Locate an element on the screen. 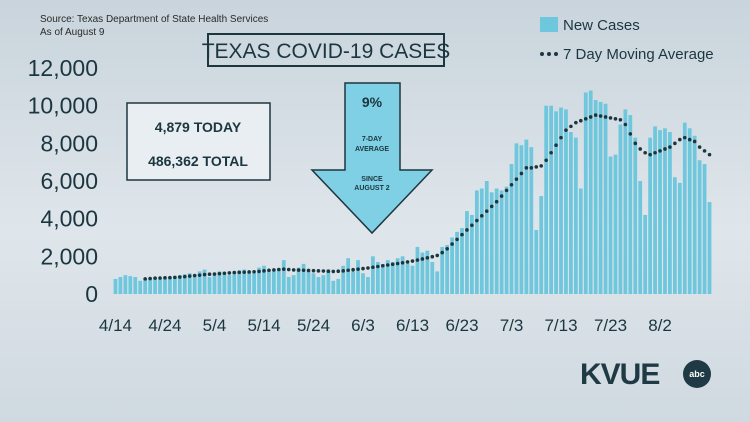  x-tick-label: 6/23 is located at coordinates (461, 325).